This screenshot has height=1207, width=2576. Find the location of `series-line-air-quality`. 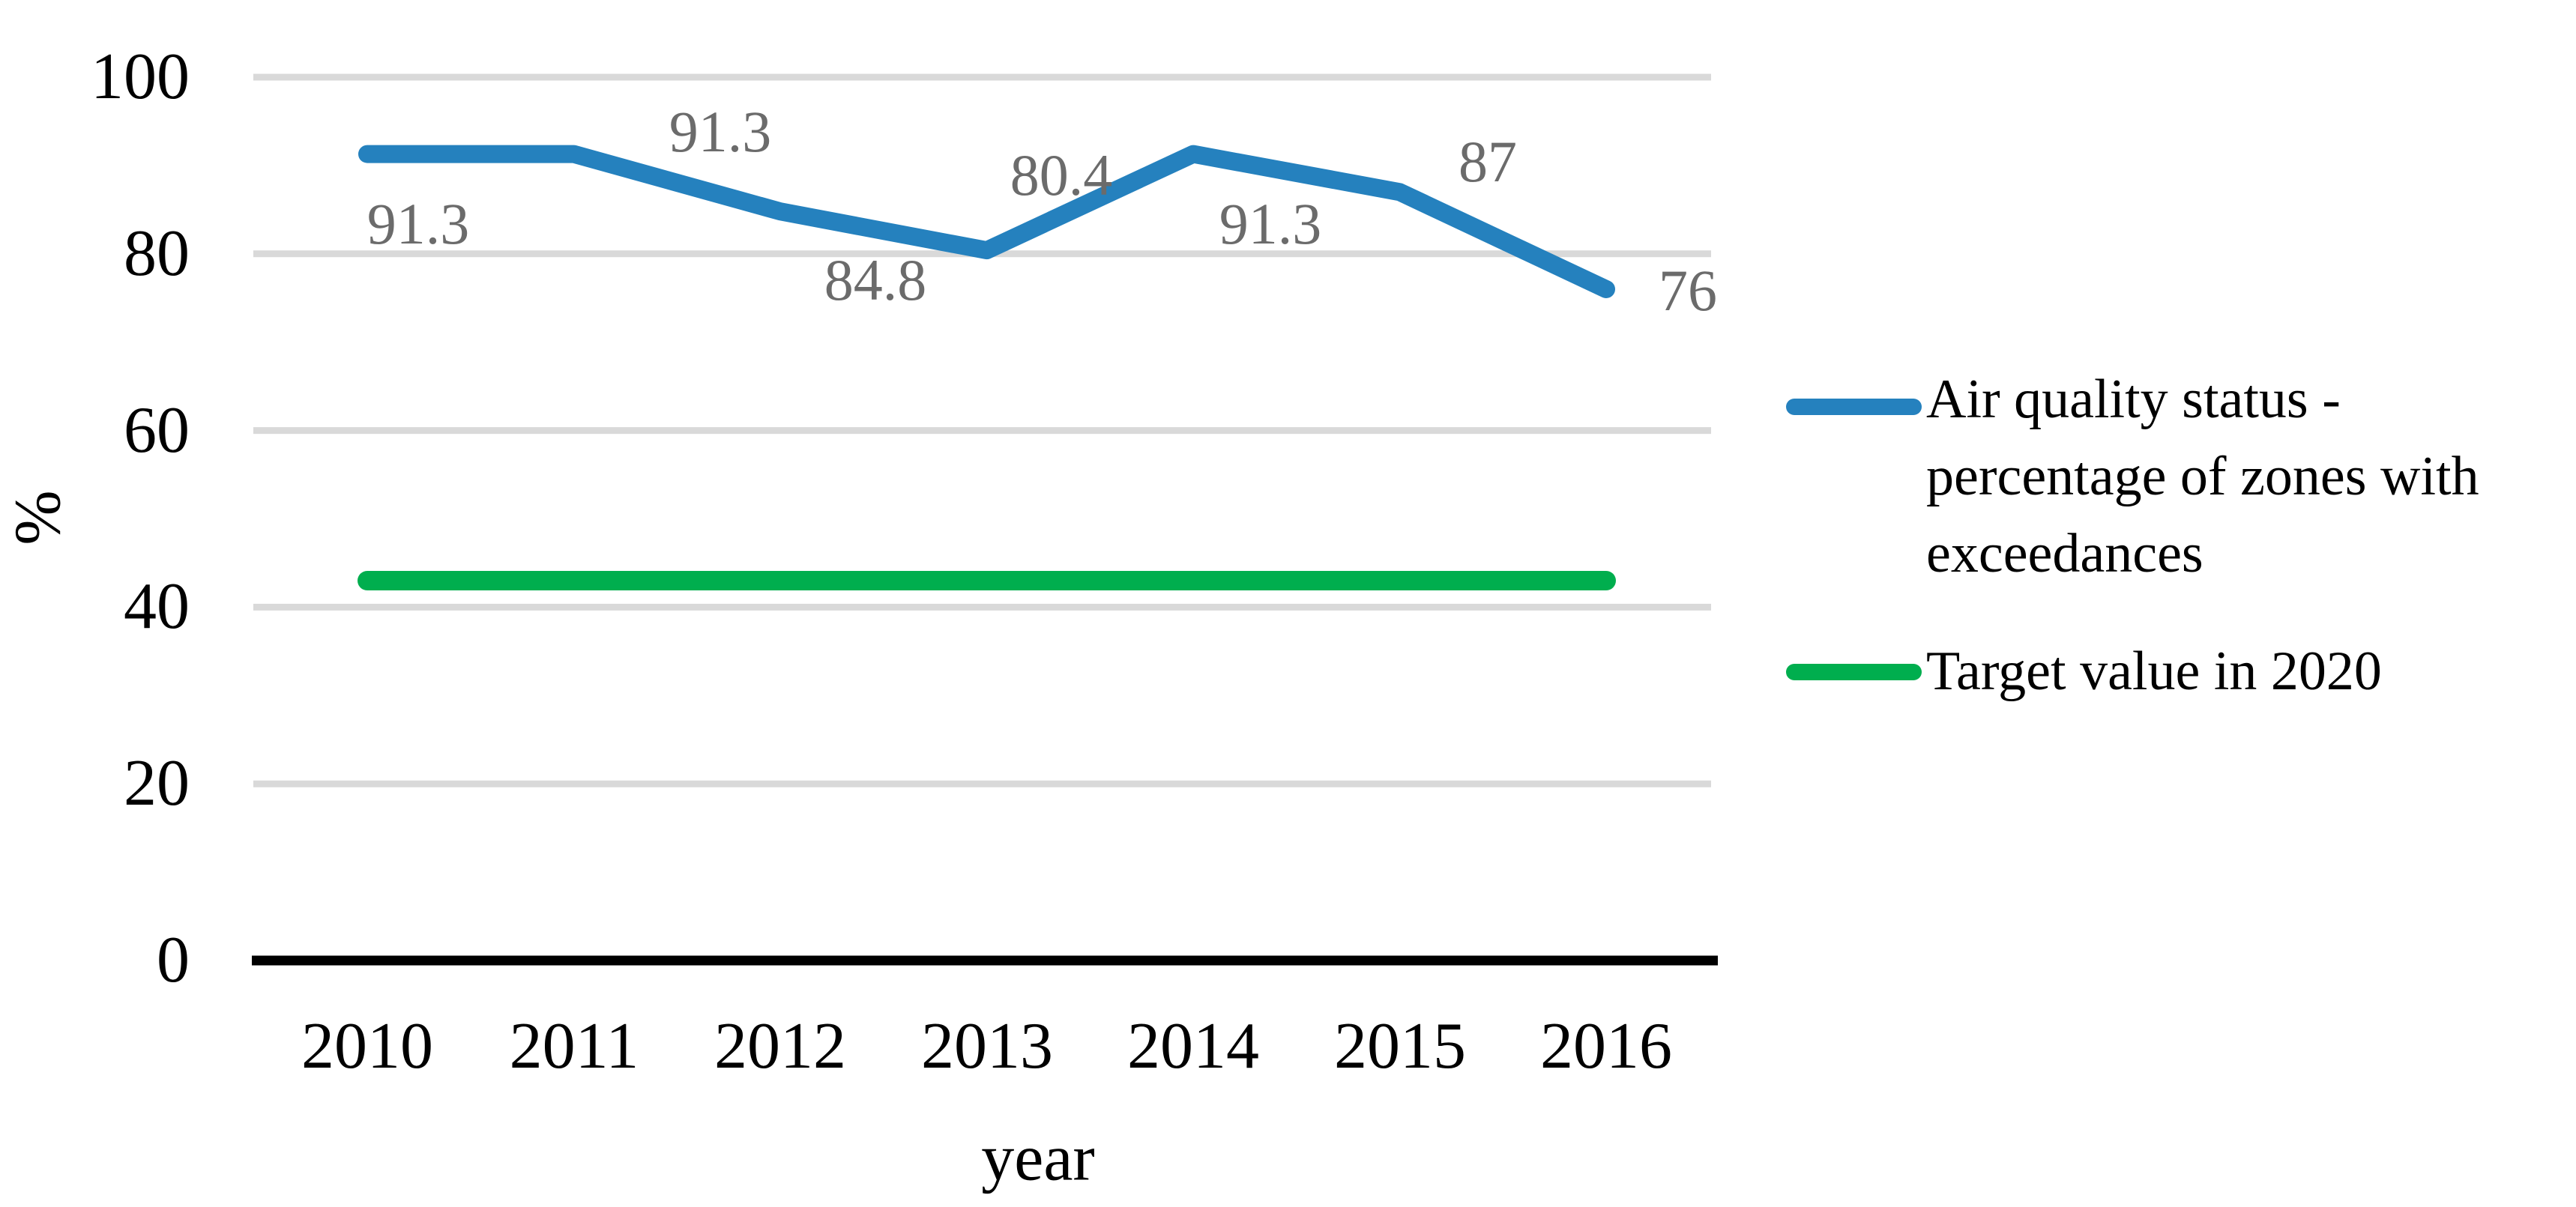

series-line-air-quality is located at coordinates (987, 221).